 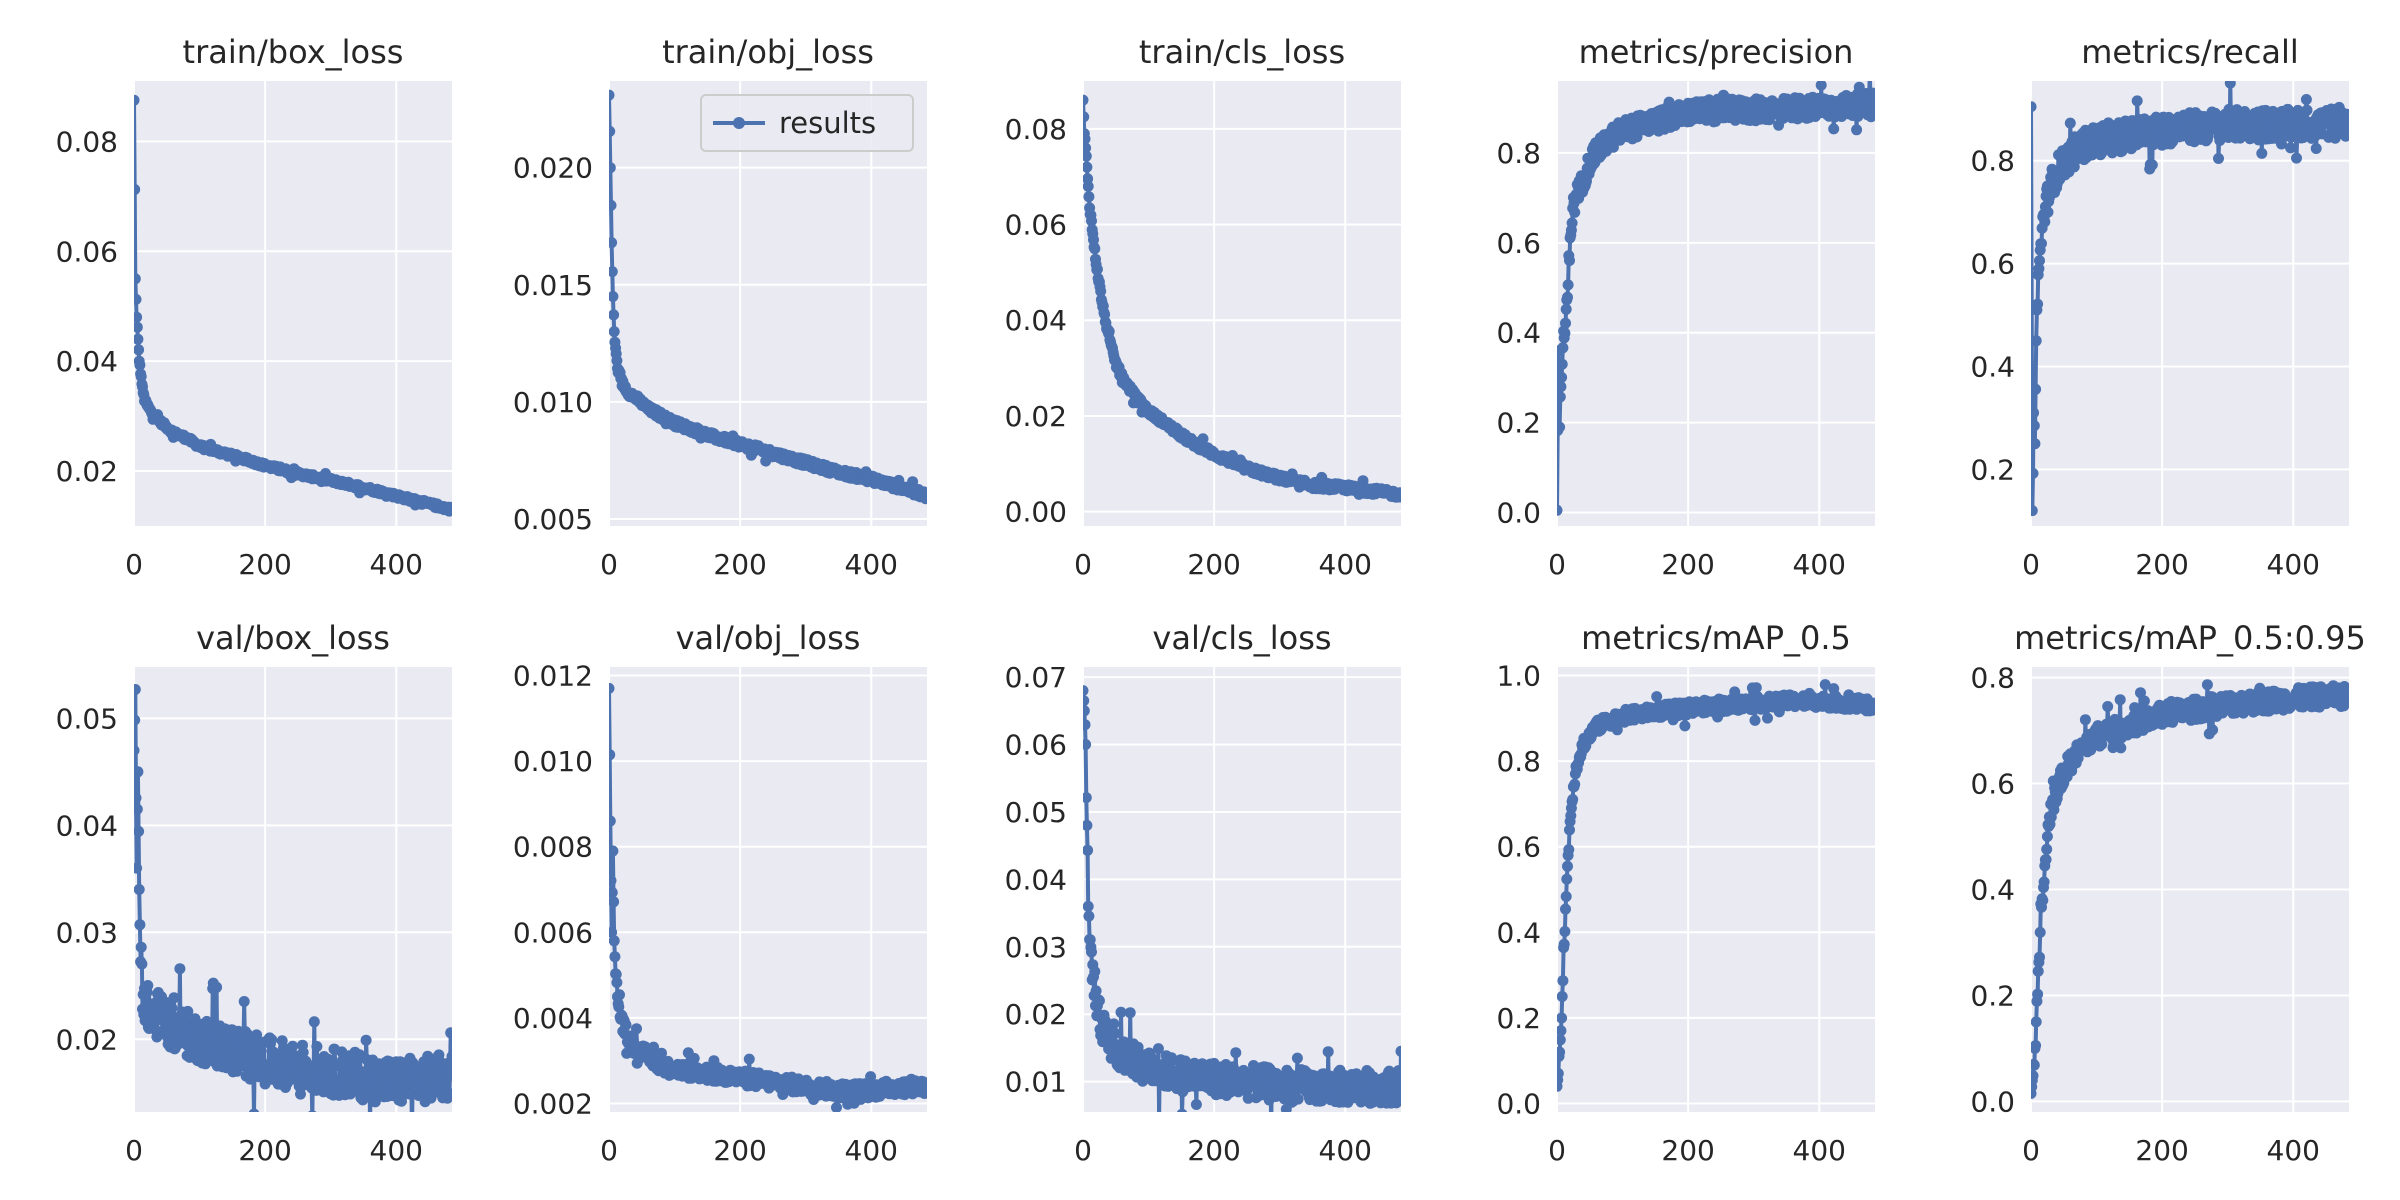 I want to click on legend-label: results, so click(x=827, y=123).